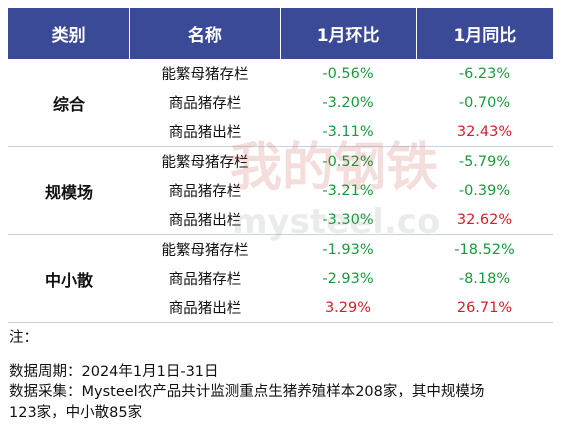 Image resolution: width=561 pixels, height=430 pixels. What do you see at coordinates (484, 307) in the screenshot?
I see `yoy-value: 26.71%` at bounding box center [484, 307].